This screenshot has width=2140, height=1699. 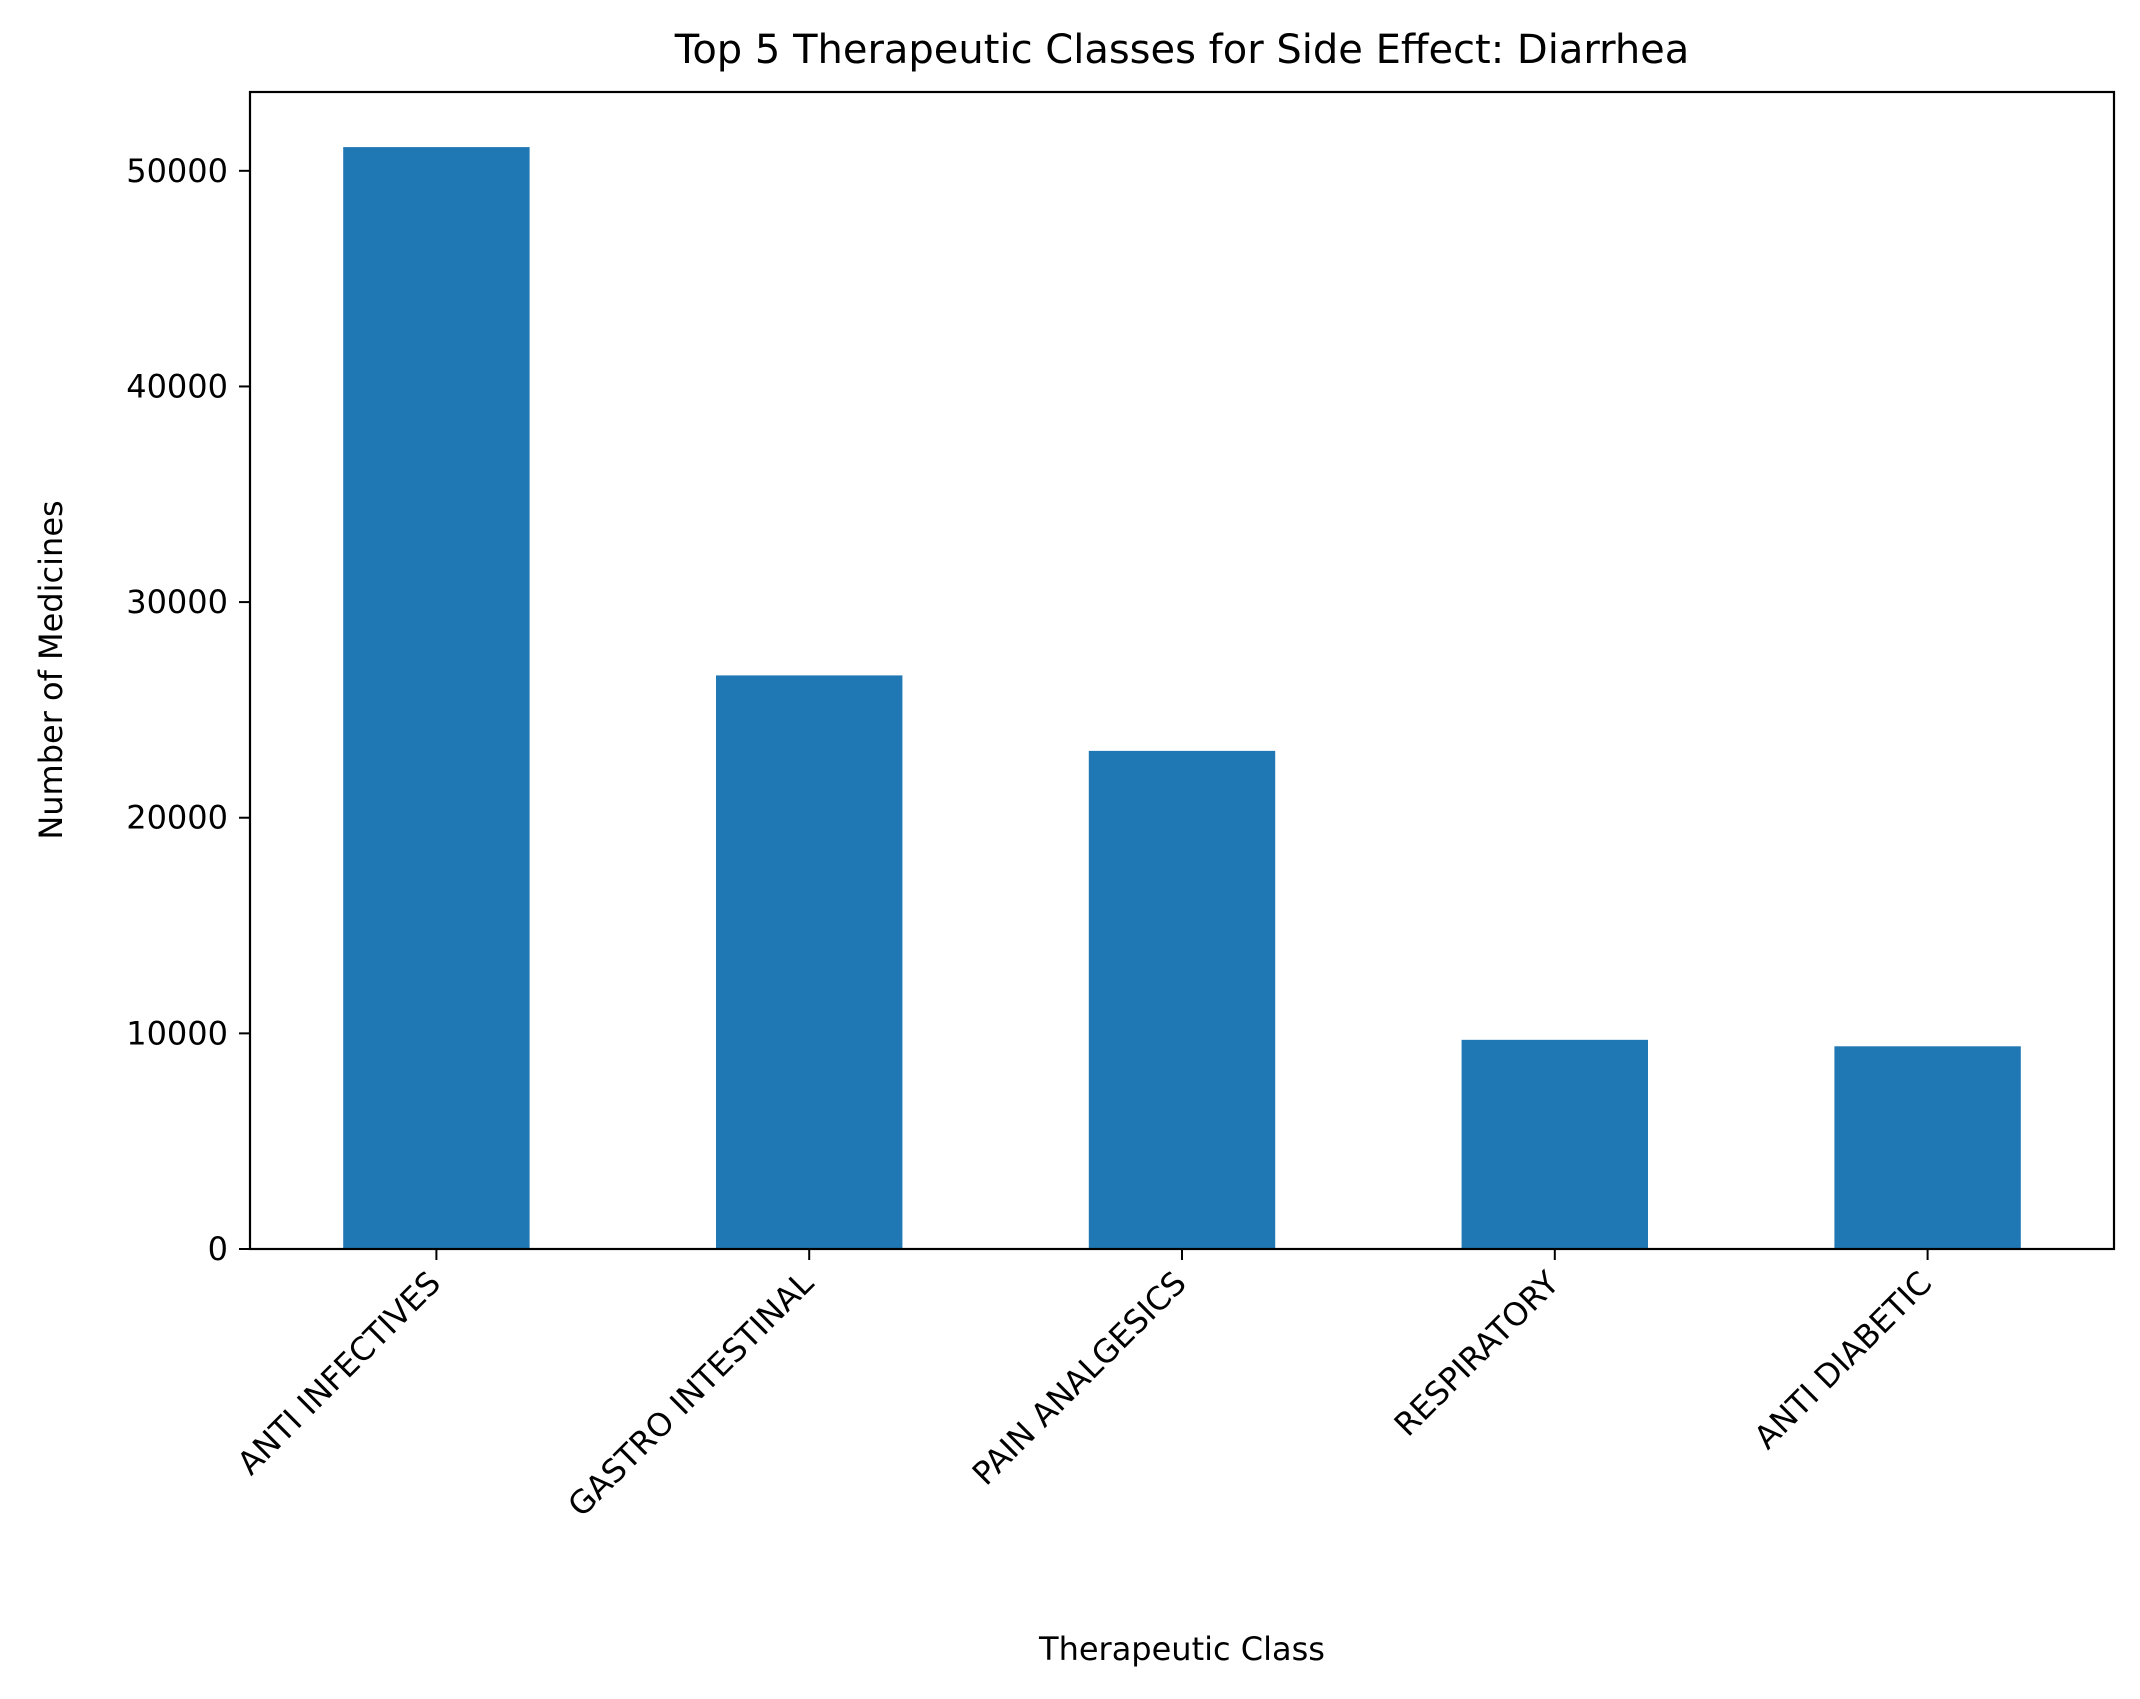 What do you see at coordinates (188, 710) in the screenshot?
I see `y-axis: 0 10000 20000 30000 40000 50000` at bounding box center [188, 710].